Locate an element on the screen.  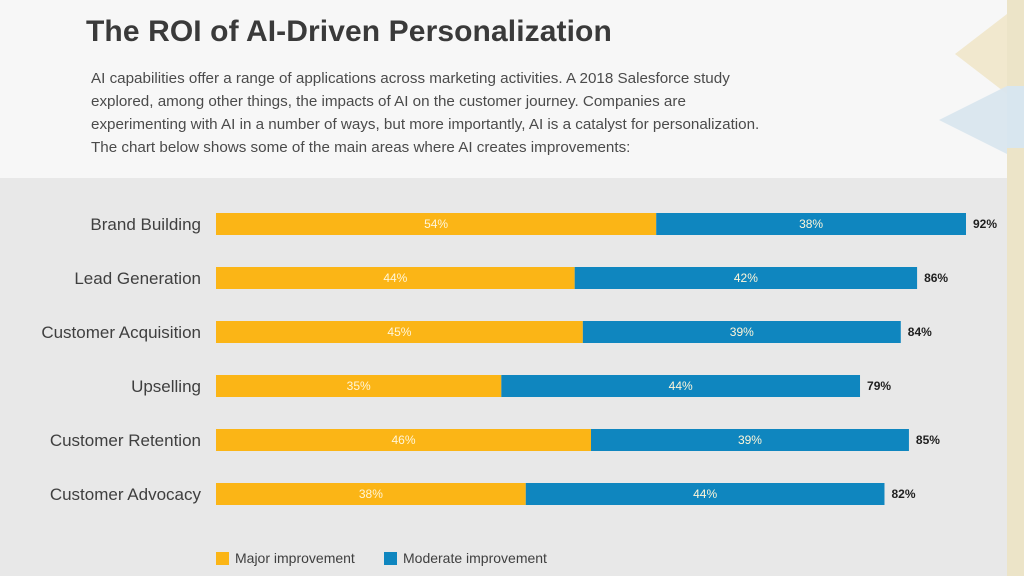
total-value-label: 92% is located at coordinates (985, 224).